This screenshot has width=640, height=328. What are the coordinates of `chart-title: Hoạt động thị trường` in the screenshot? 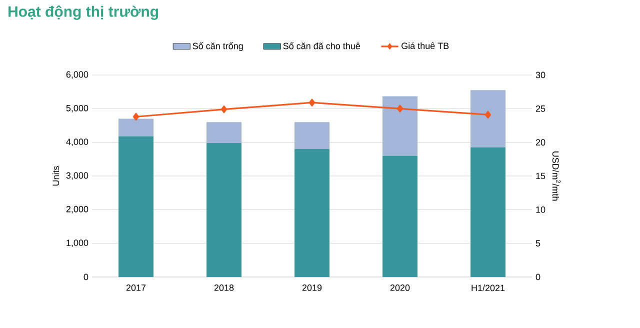 It's located at (83, 13).